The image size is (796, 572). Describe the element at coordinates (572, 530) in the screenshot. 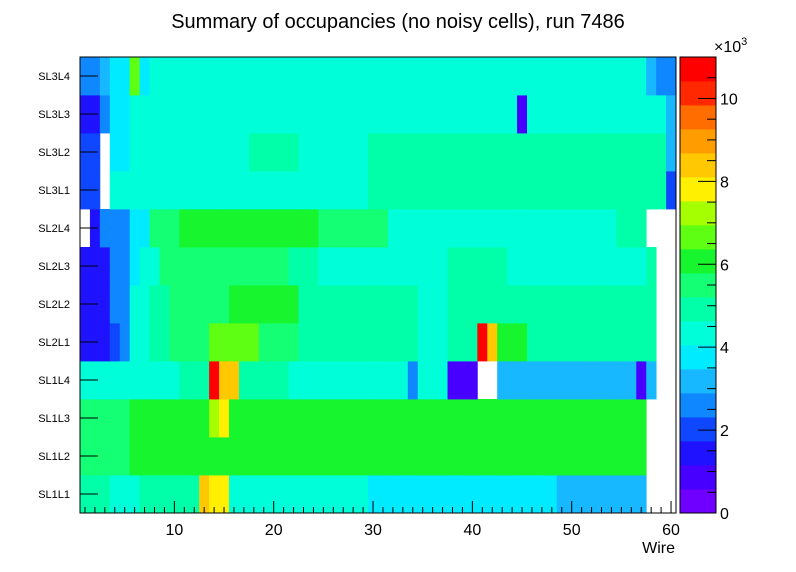

I see `x-tick-label: 50` at that location.